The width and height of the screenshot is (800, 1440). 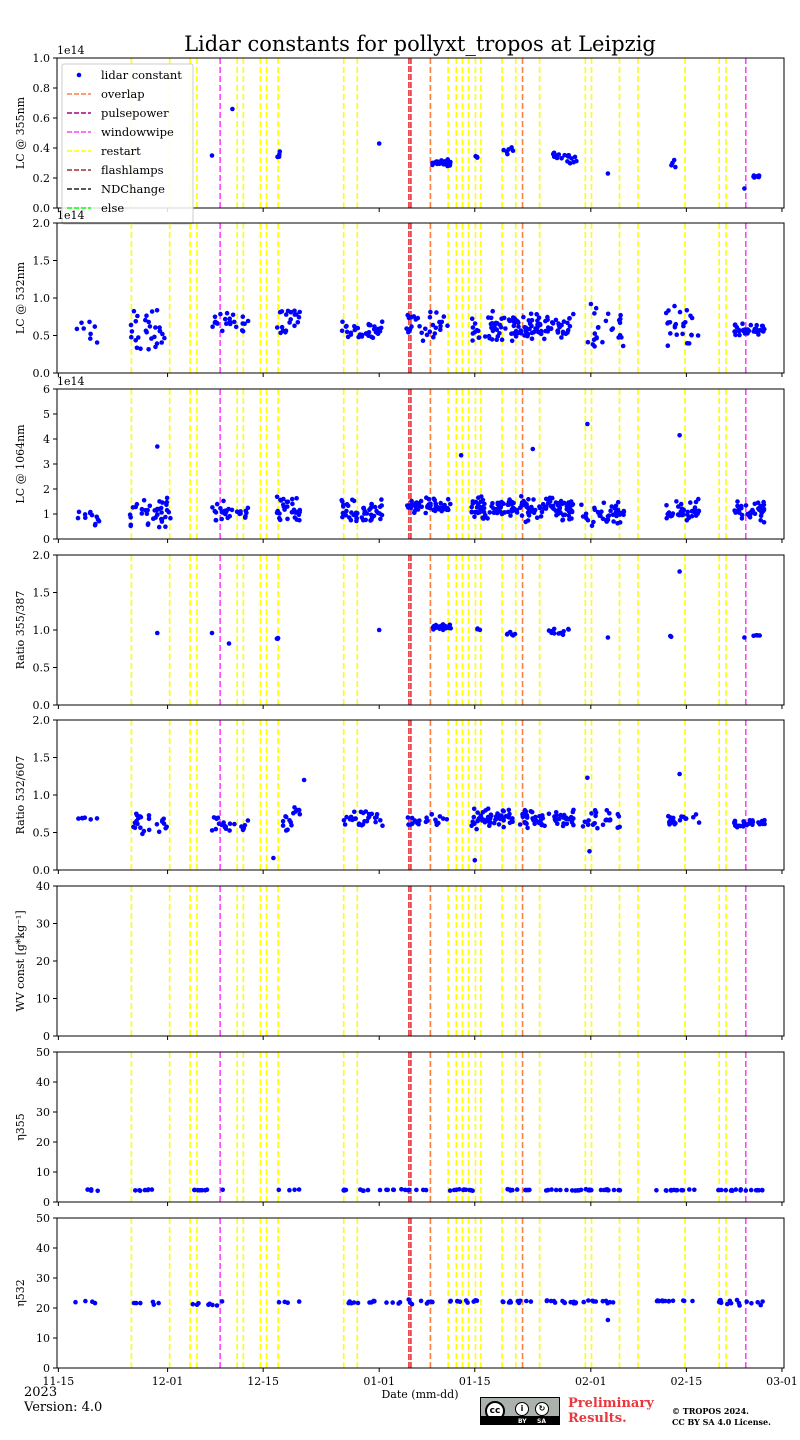 What do you see at coordinates (42, 261) in the screenshot?
I see `y-tick-label: 1.5` at bounding box center [42, 261].